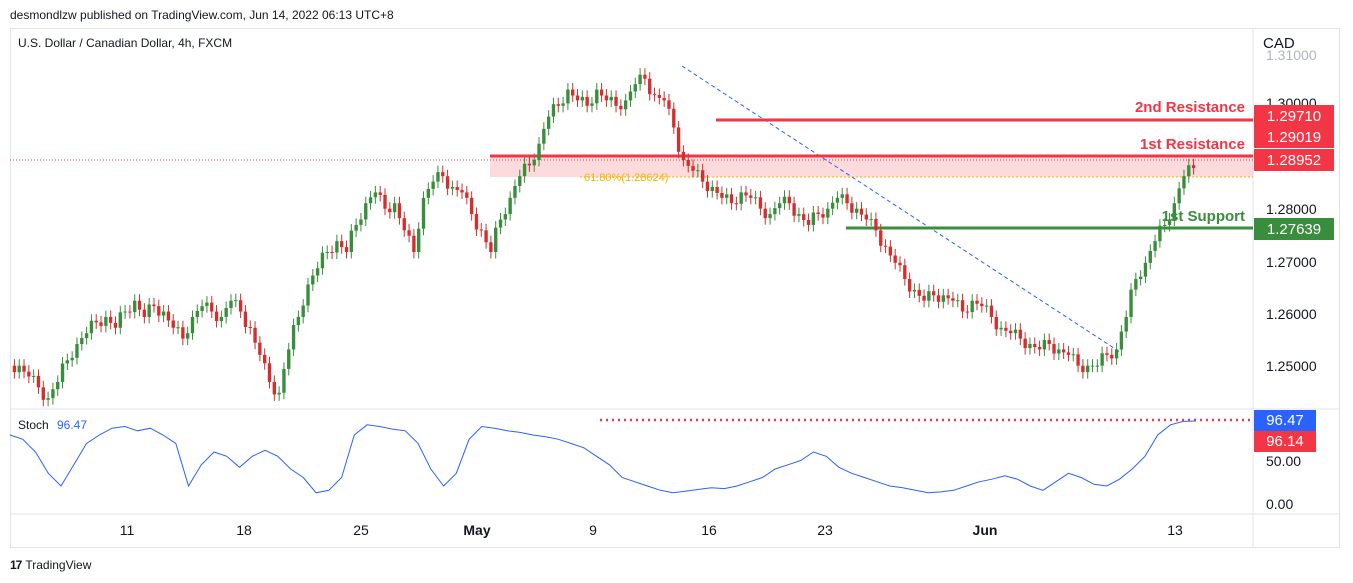  Describe the element at coordinates (1175, 530) in the screenshot. I see `time-tick: 13` at that location.